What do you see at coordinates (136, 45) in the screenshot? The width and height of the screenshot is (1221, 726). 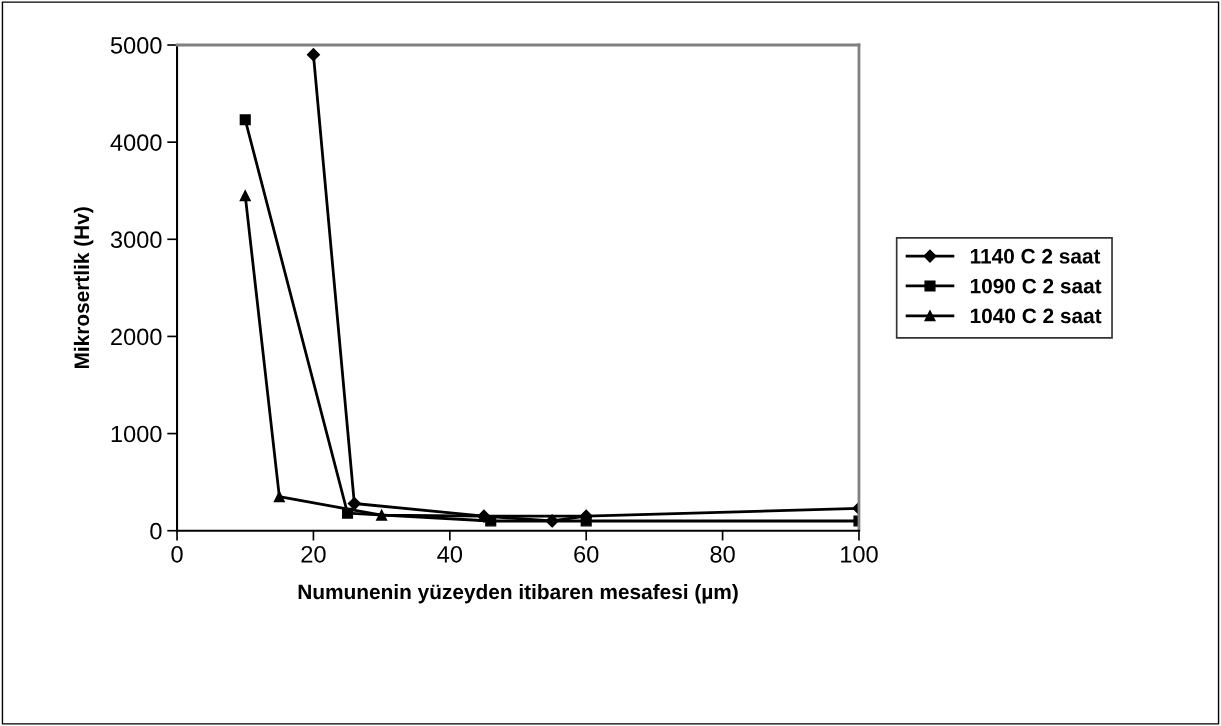 I see `y-tick-label: 5000` at bounding box center [136, 45].